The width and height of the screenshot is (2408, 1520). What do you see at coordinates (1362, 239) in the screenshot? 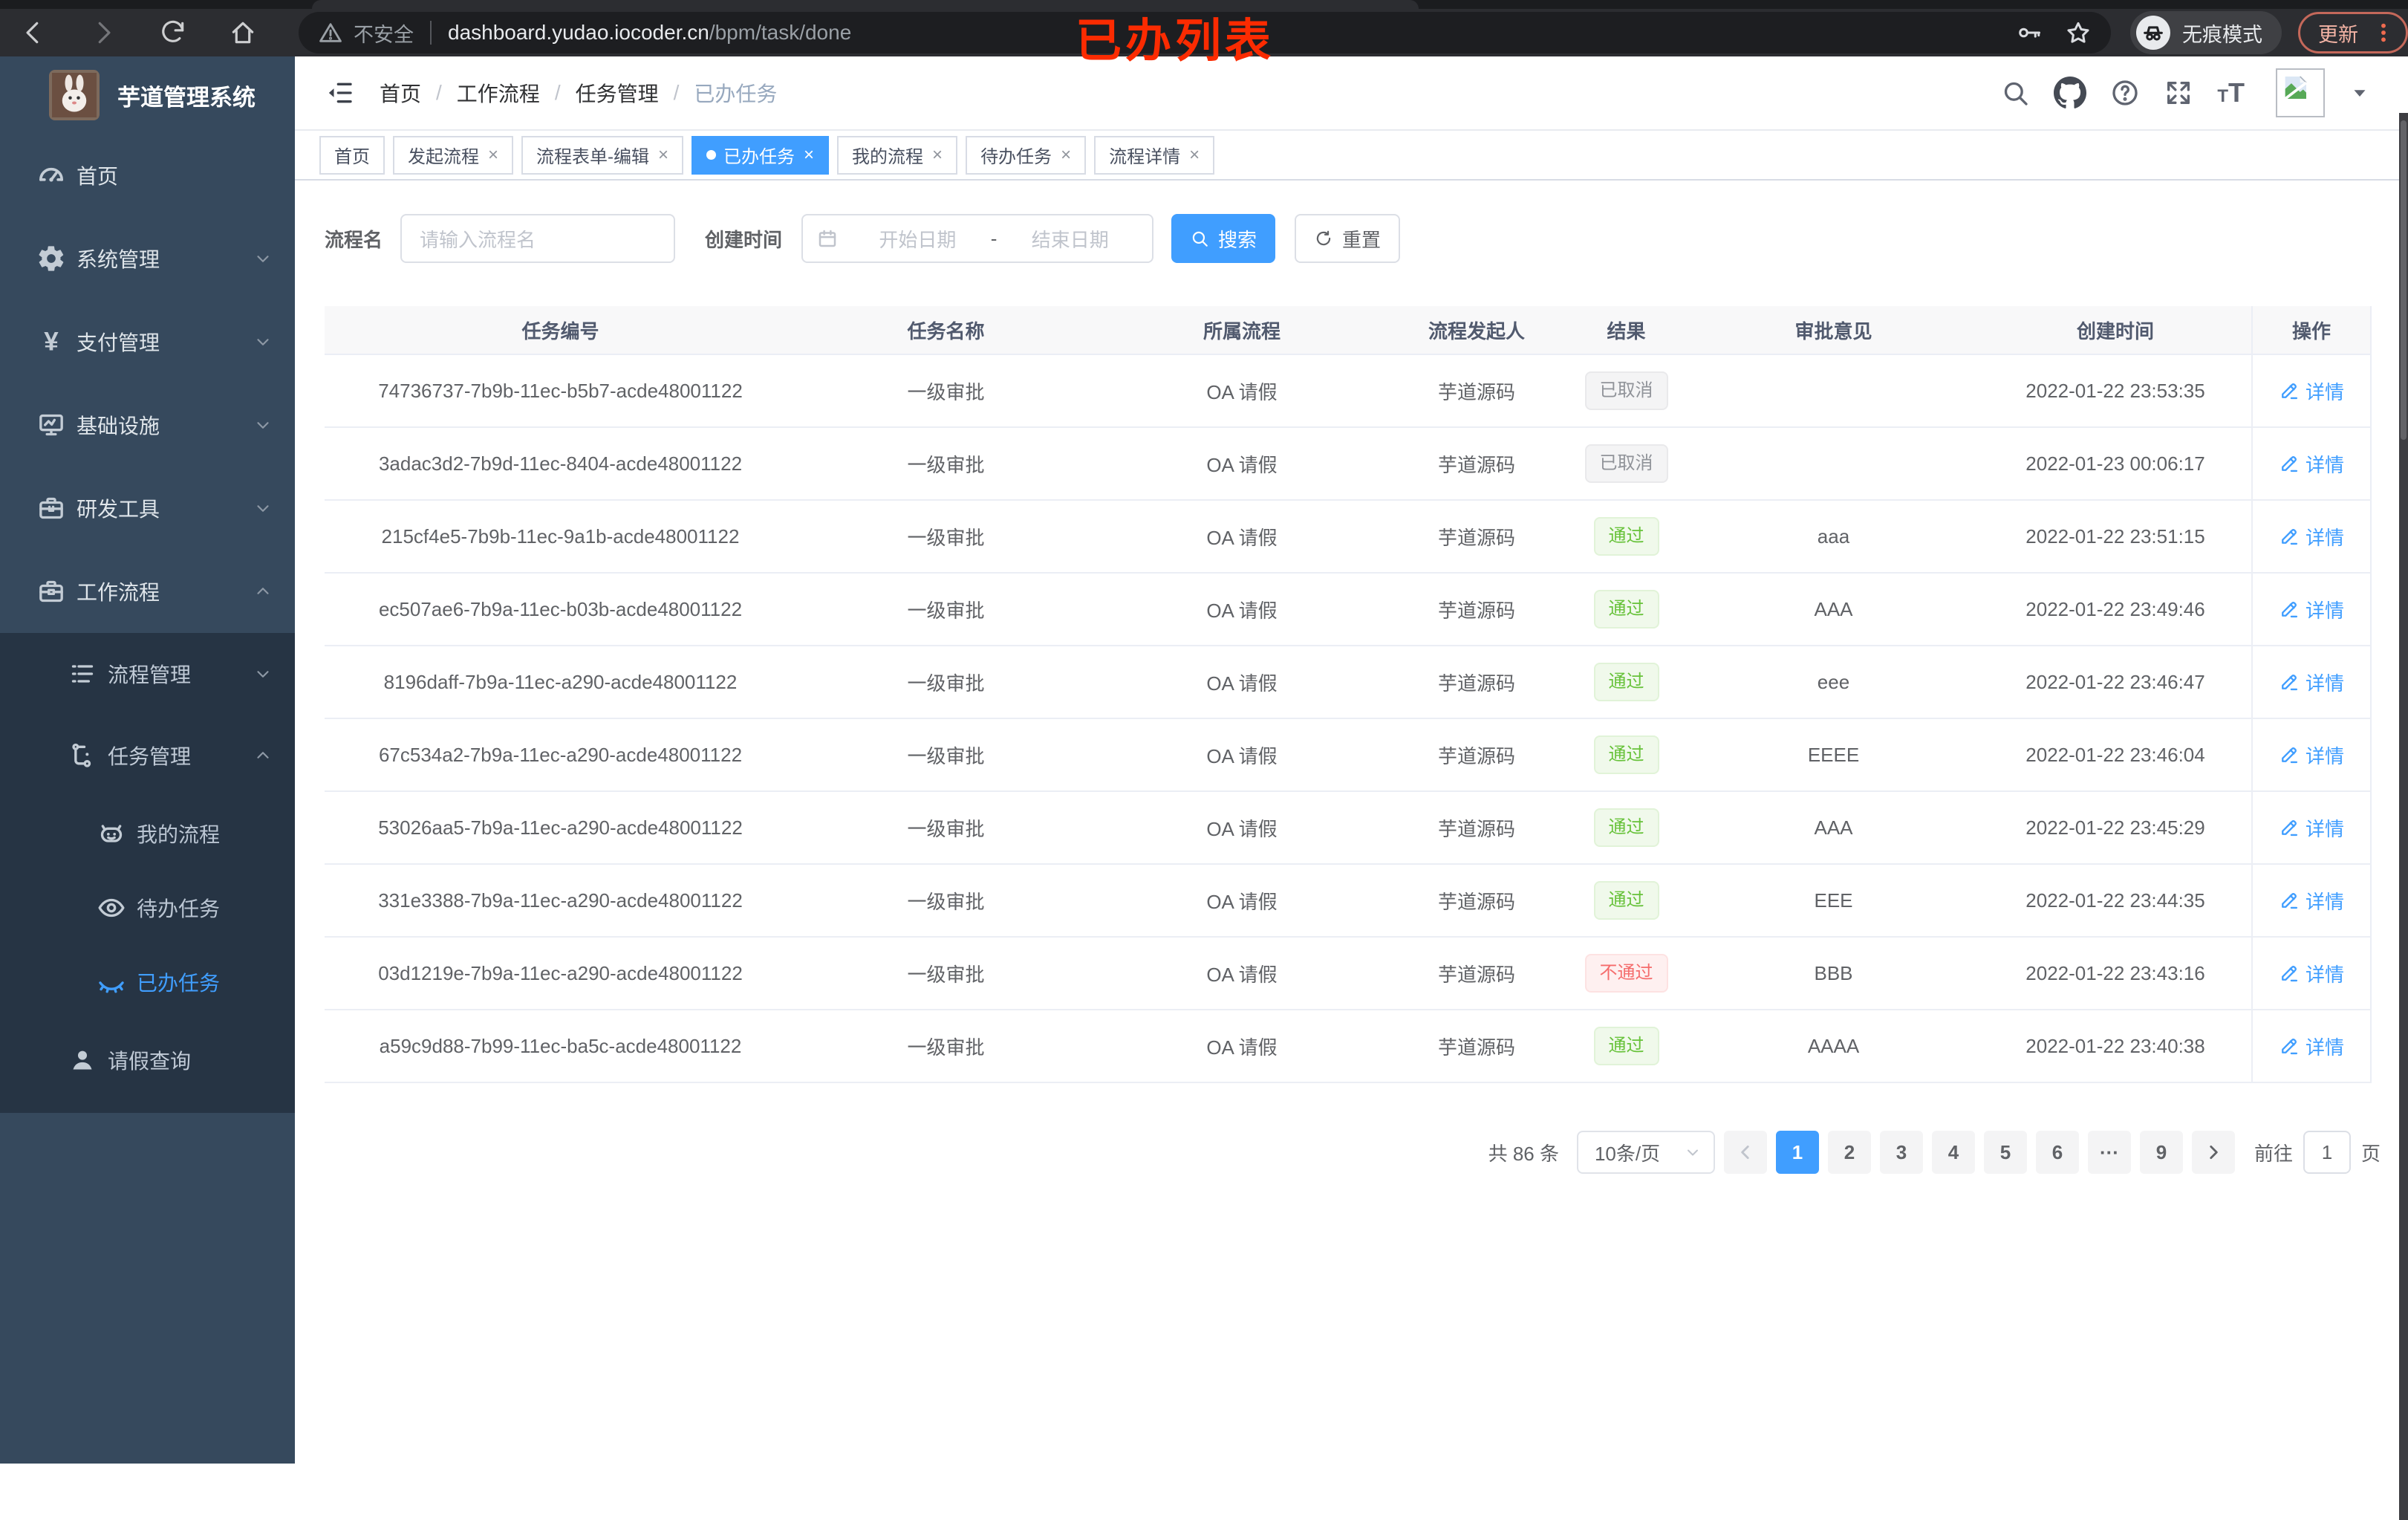
I see `reset-button-label: 重置` at bounding box center [1362, 239].